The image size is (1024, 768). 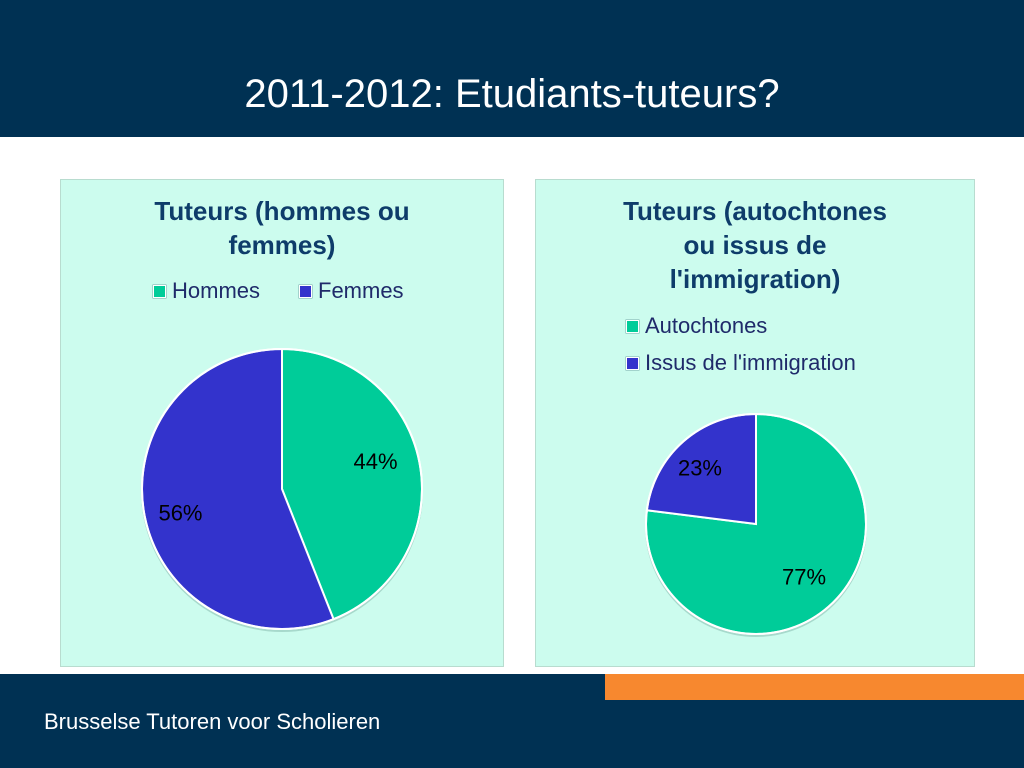 I want to click on slide-title: 2011-2012: Etudiants-tuteurs?, so click(x=512, y=94).